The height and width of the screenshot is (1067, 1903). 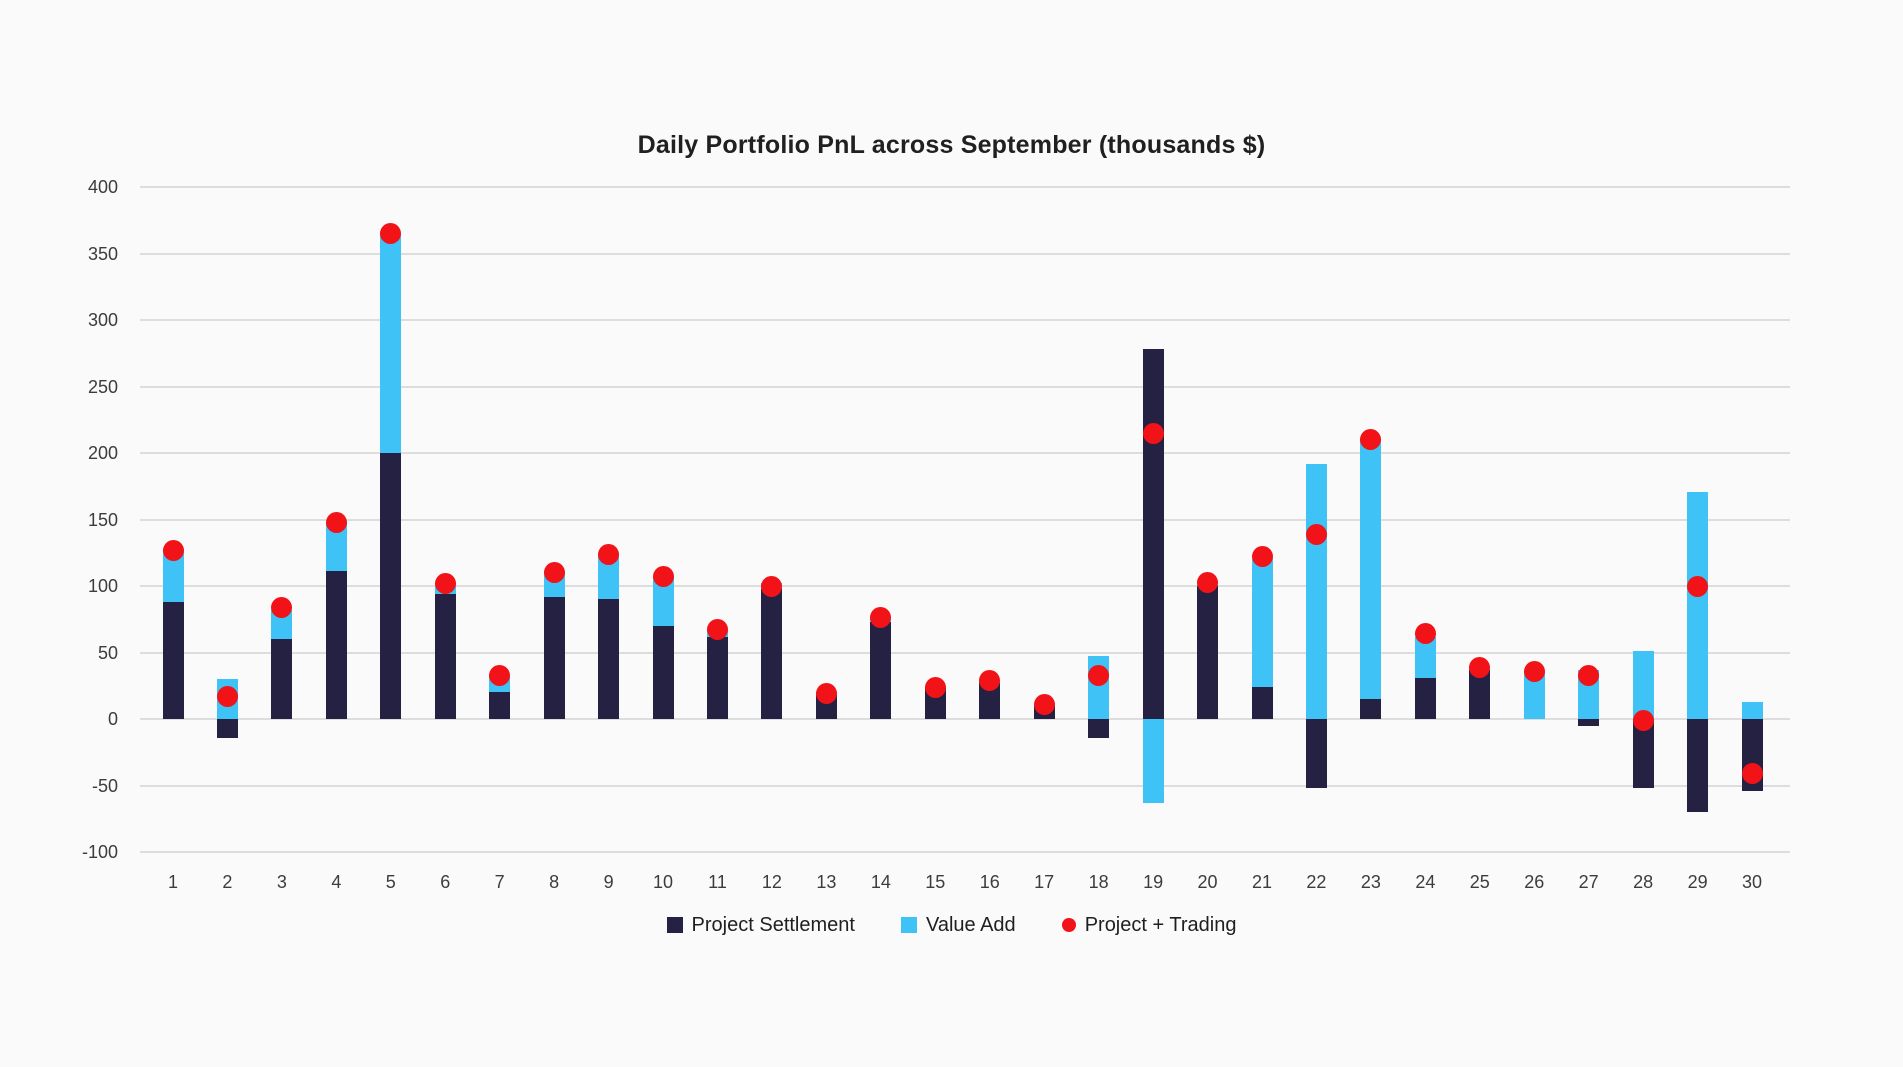 I want to click on x-axis-label: 14, so click(x=880, y=882).